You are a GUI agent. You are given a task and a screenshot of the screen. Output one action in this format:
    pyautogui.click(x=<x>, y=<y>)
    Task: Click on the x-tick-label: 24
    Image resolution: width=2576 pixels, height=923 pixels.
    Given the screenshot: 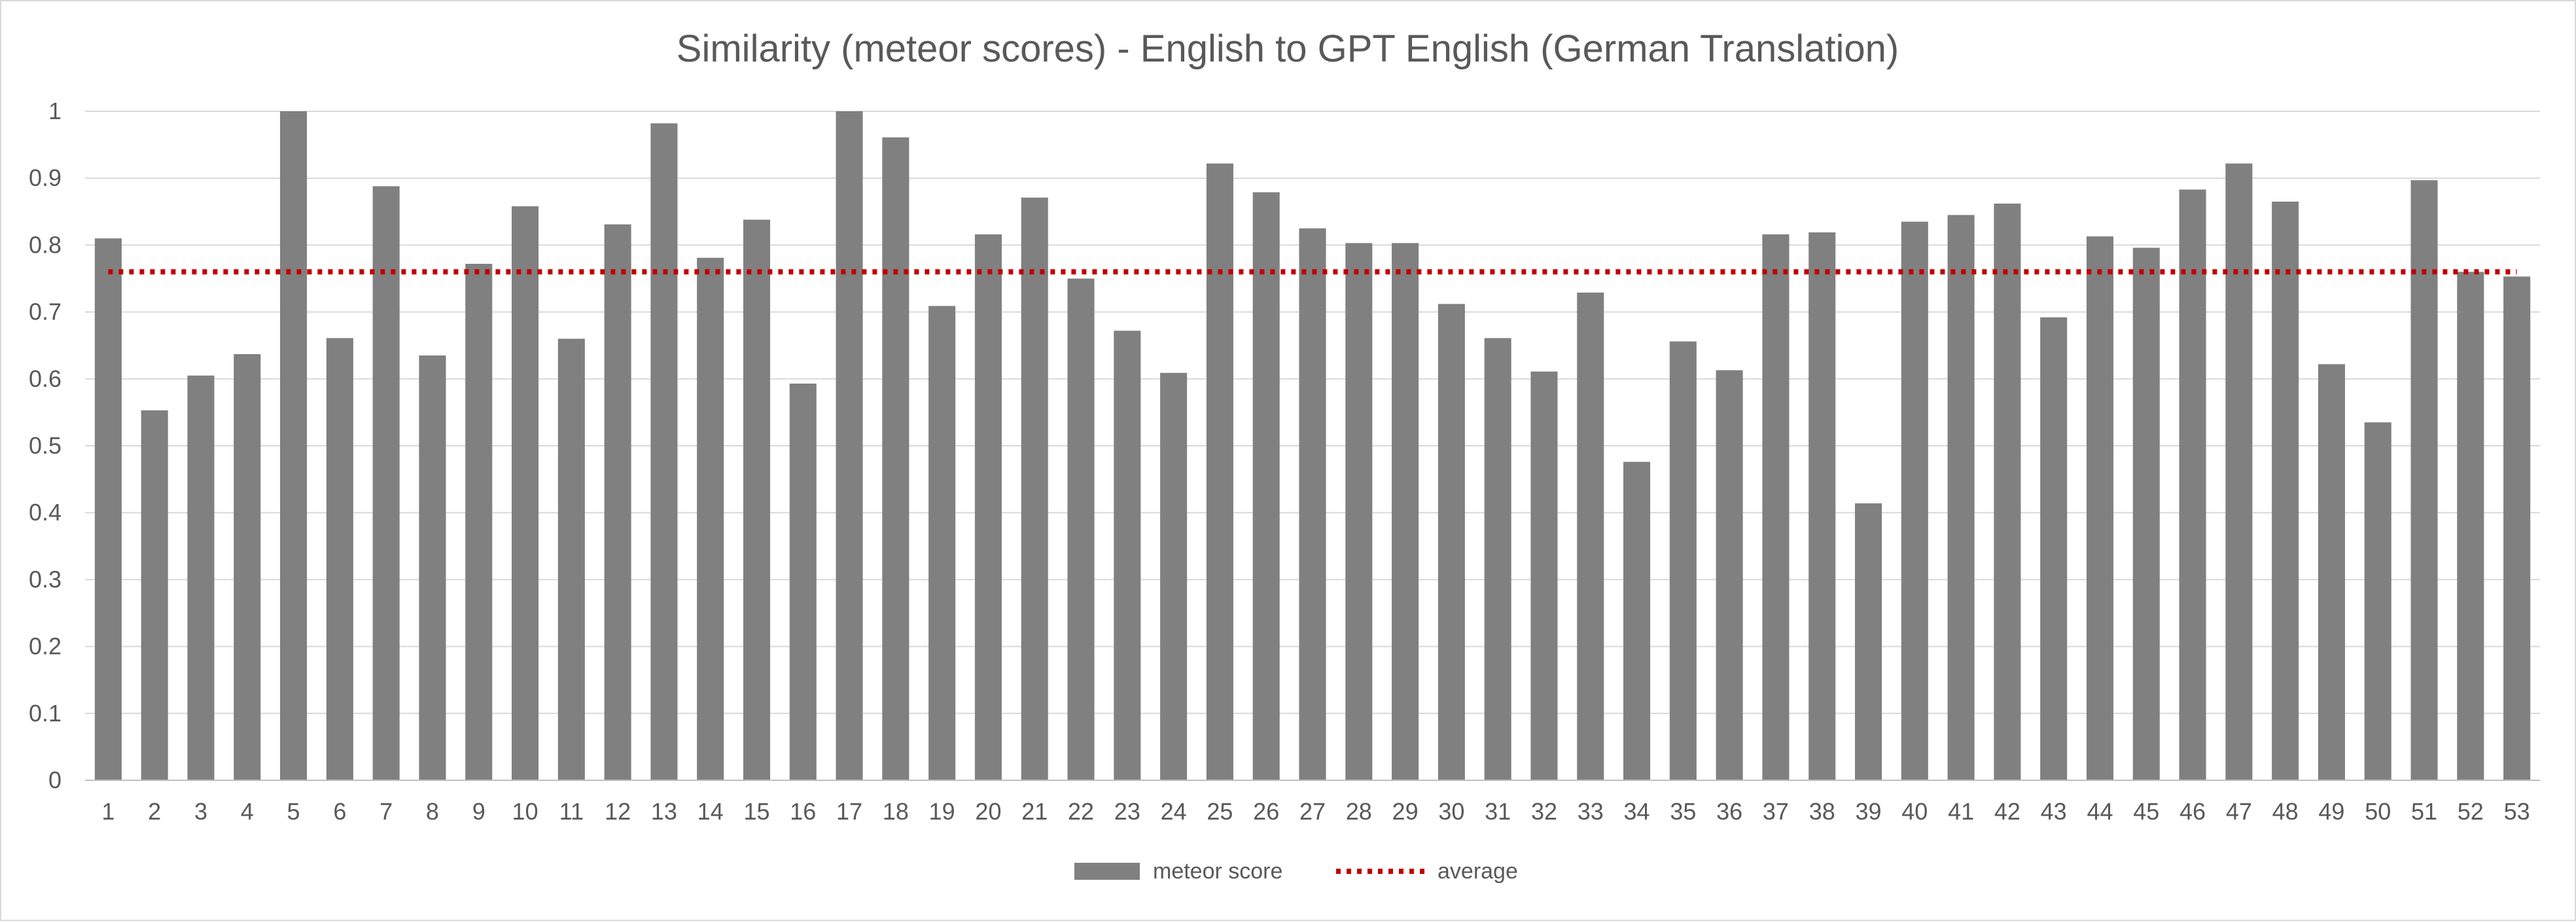 What is the action you would take?
    pyautogui.click(x=1174, y=812)
    